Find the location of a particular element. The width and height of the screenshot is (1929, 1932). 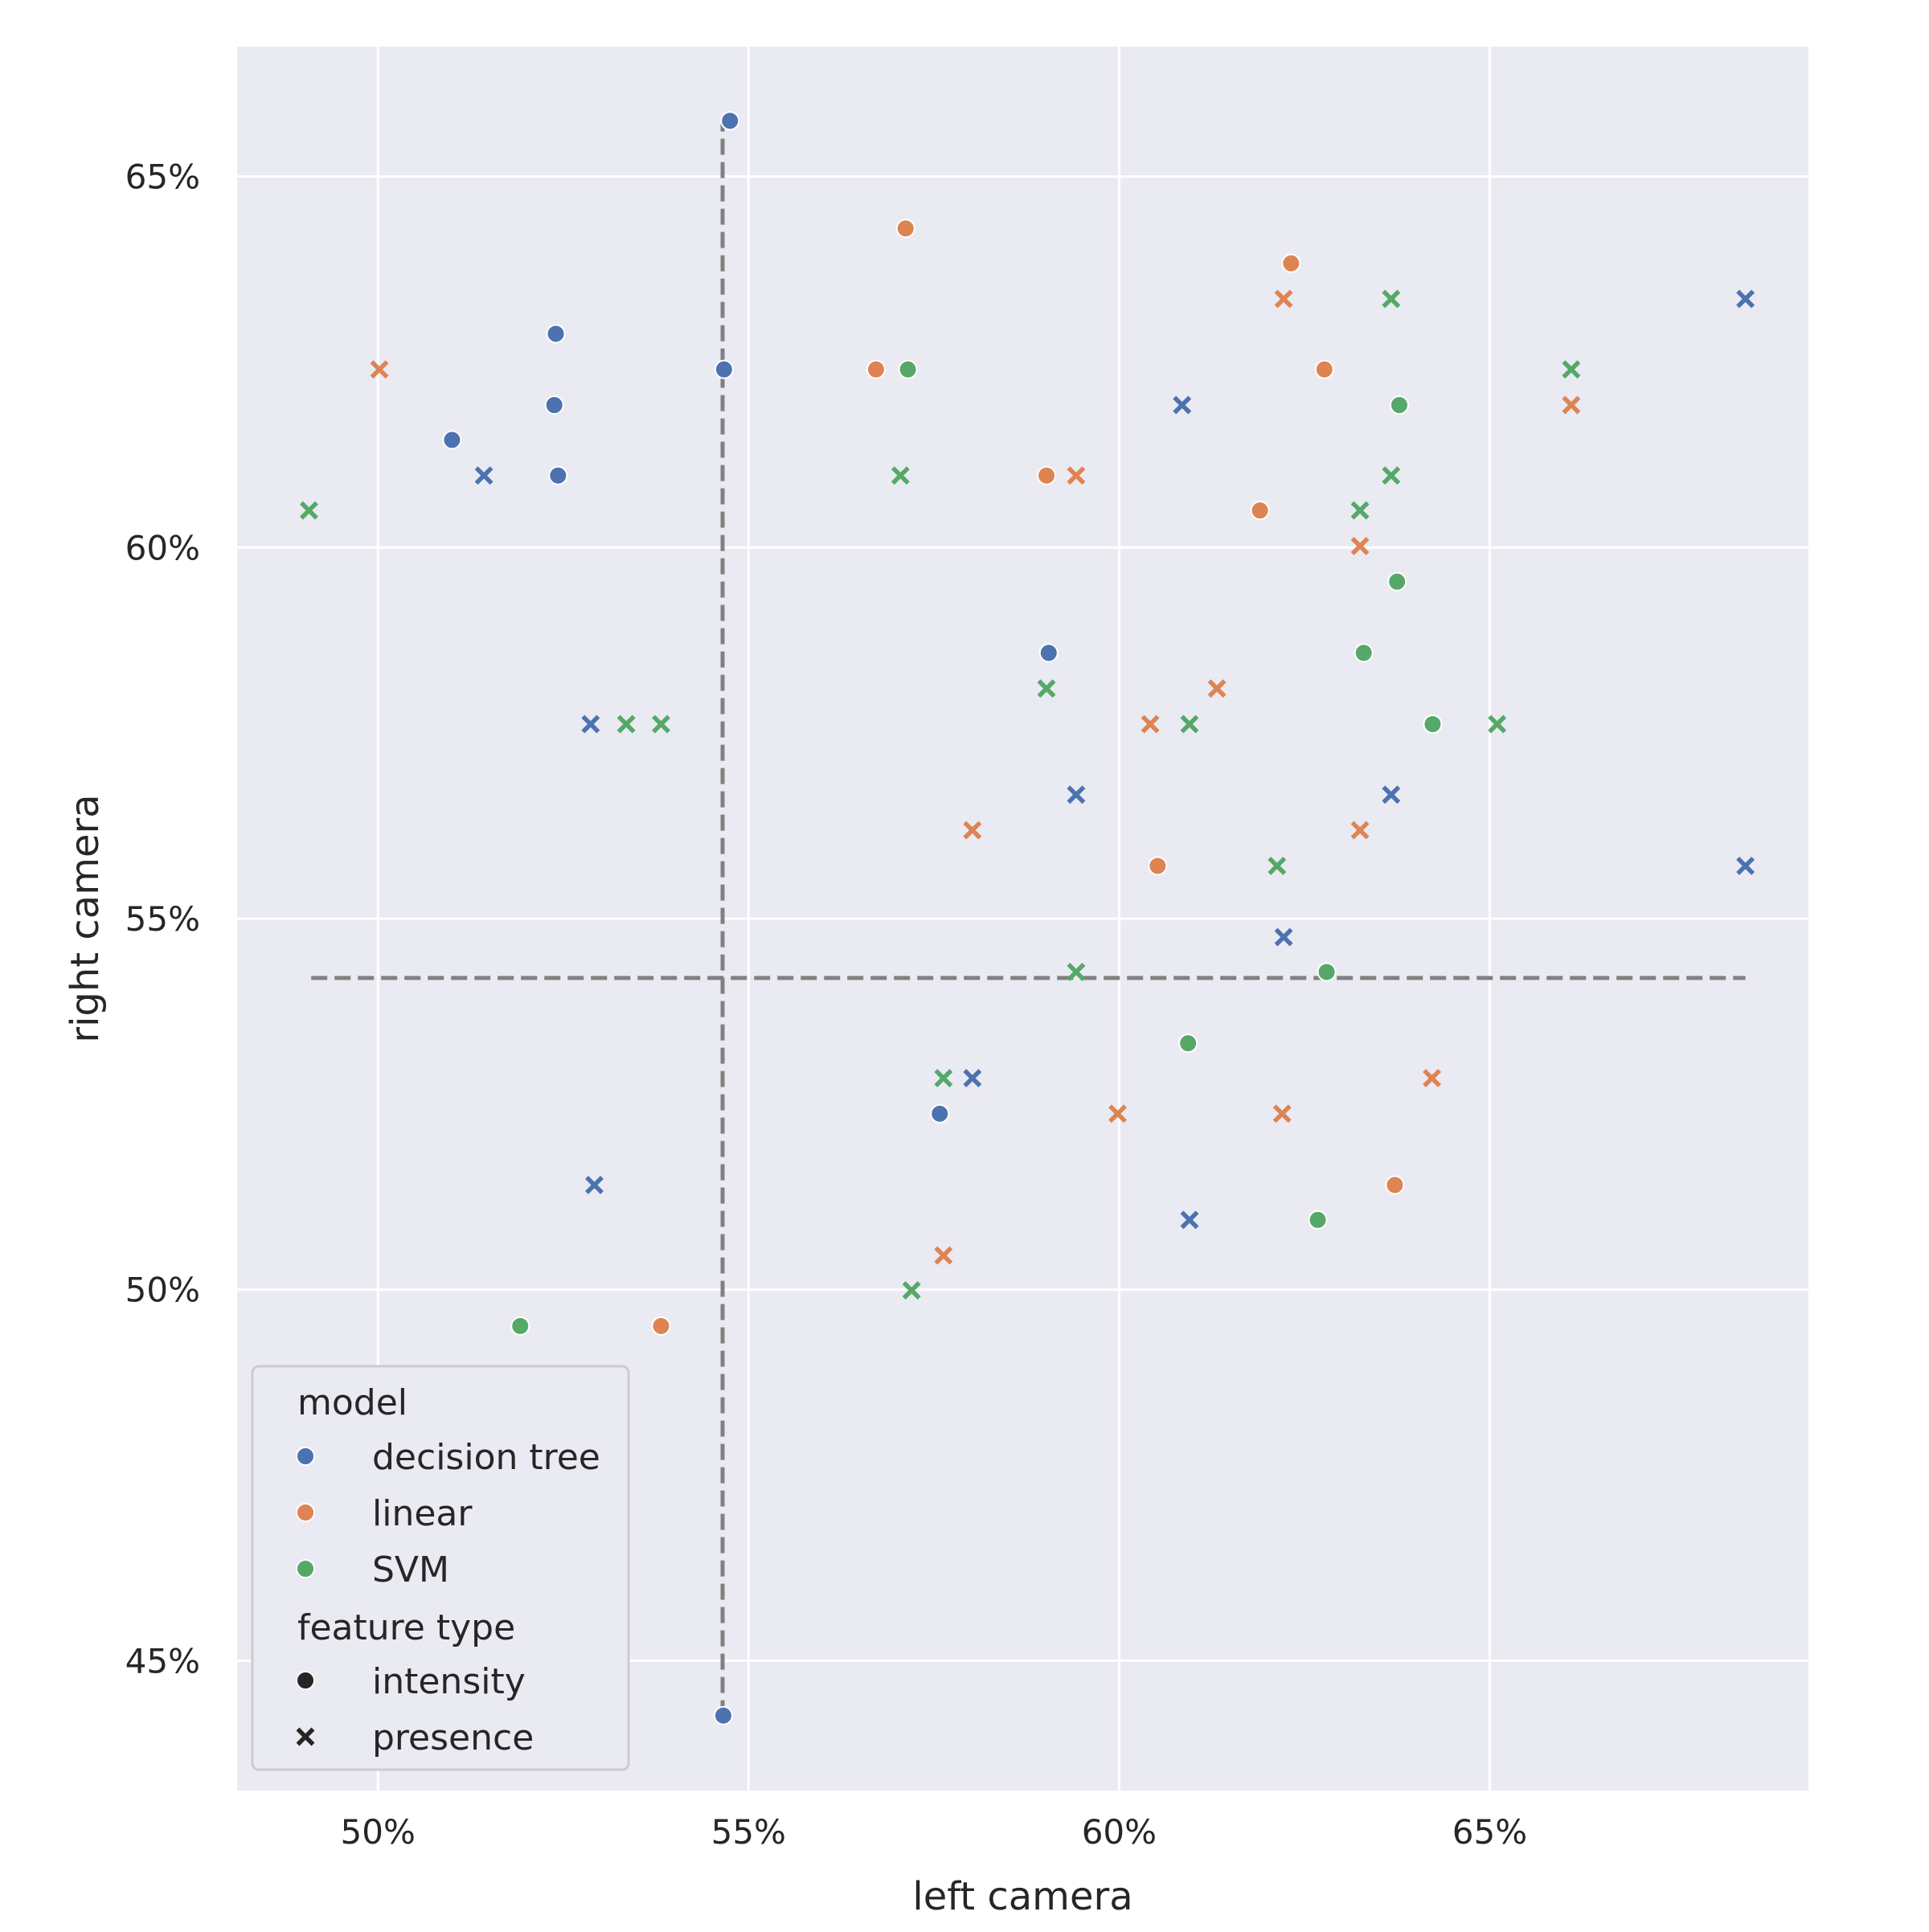

y-tick-label: 65% is located at coordinates (162, 177).